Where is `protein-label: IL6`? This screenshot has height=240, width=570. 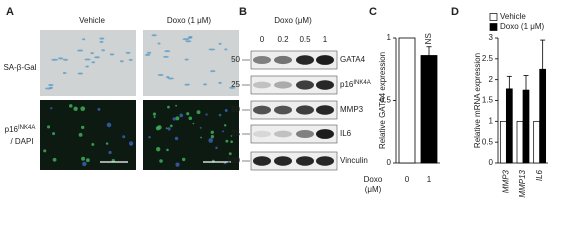
protein-label: IL6 is located at coordinates (346, 133).